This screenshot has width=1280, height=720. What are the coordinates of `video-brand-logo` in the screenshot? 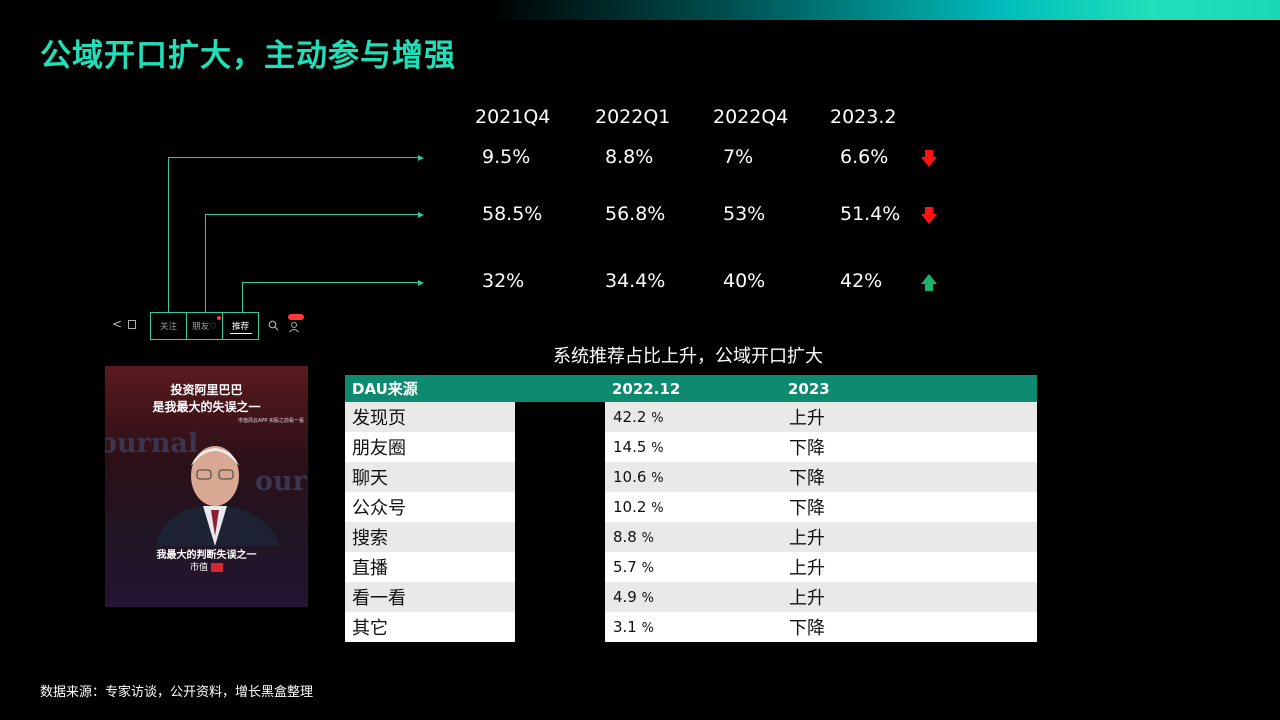 It's located at (216, 567).